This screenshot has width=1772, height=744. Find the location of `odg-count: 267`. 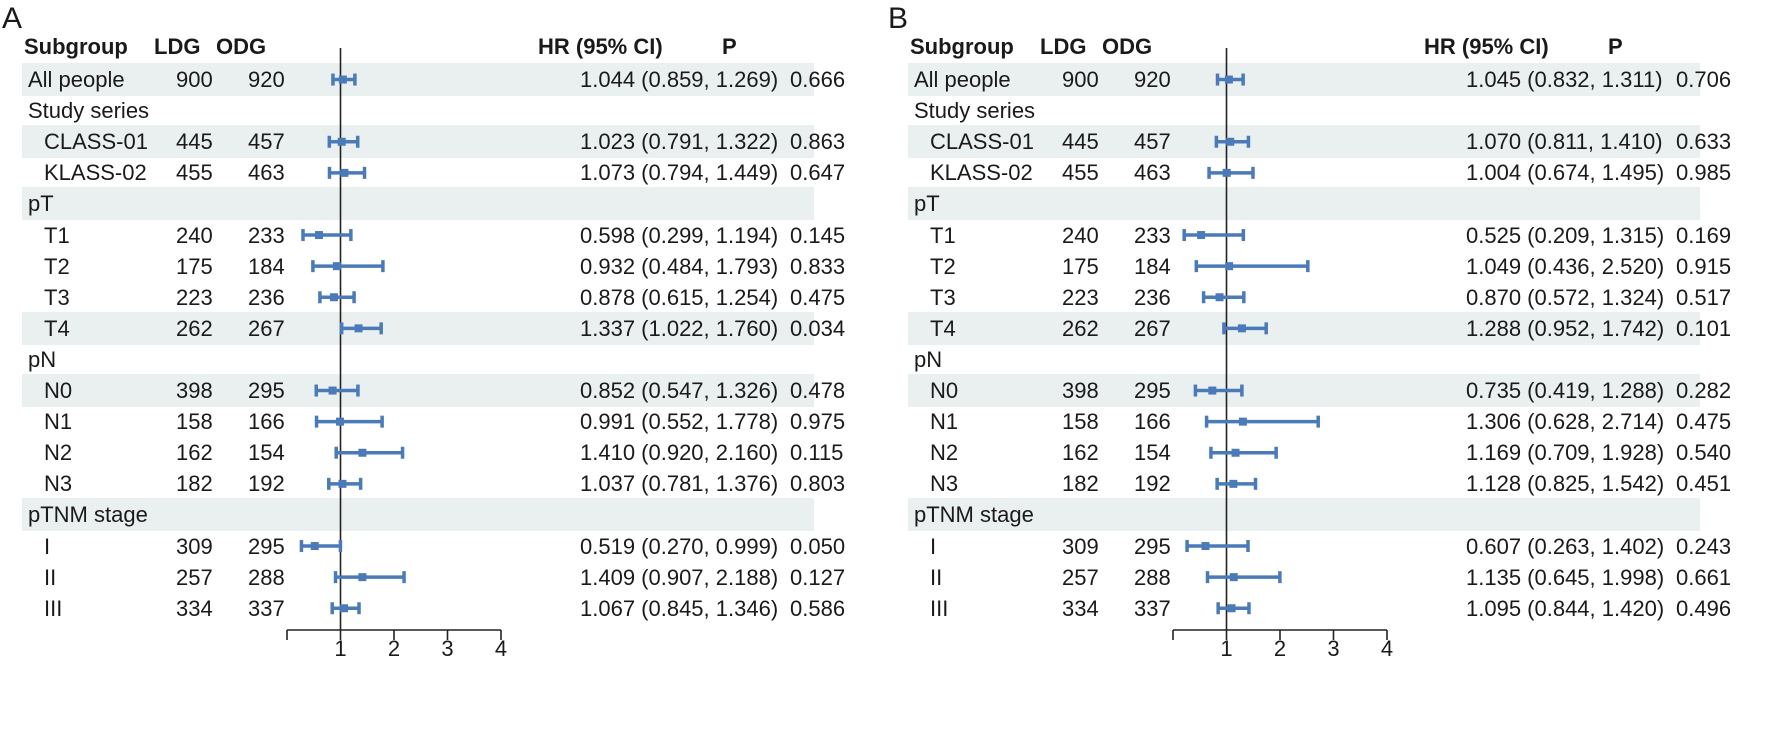

odg-count: 267 is located at coordinates (1152, 328).